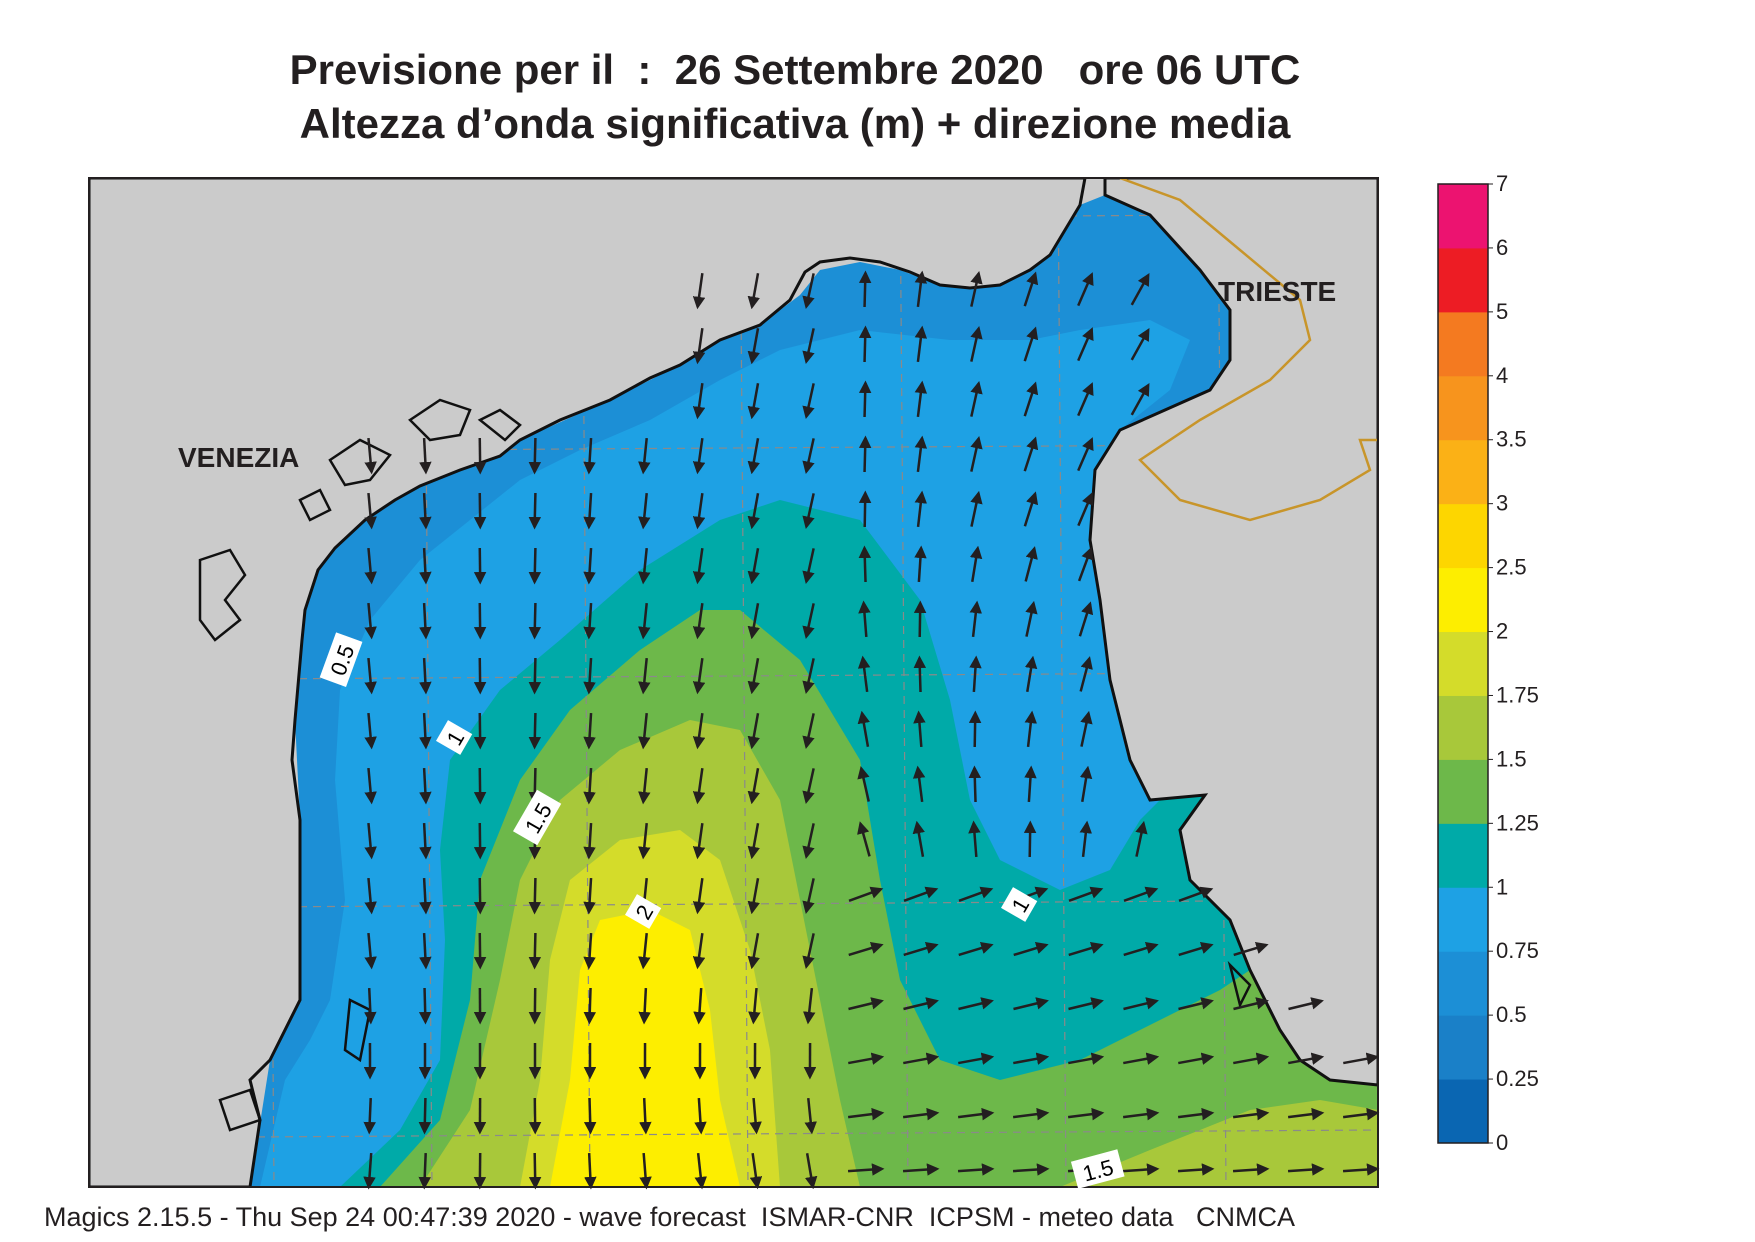 This screenshot has height=1242, width=1755. I want to click on colorbar-tick-label: 1, so click(1502, 886).